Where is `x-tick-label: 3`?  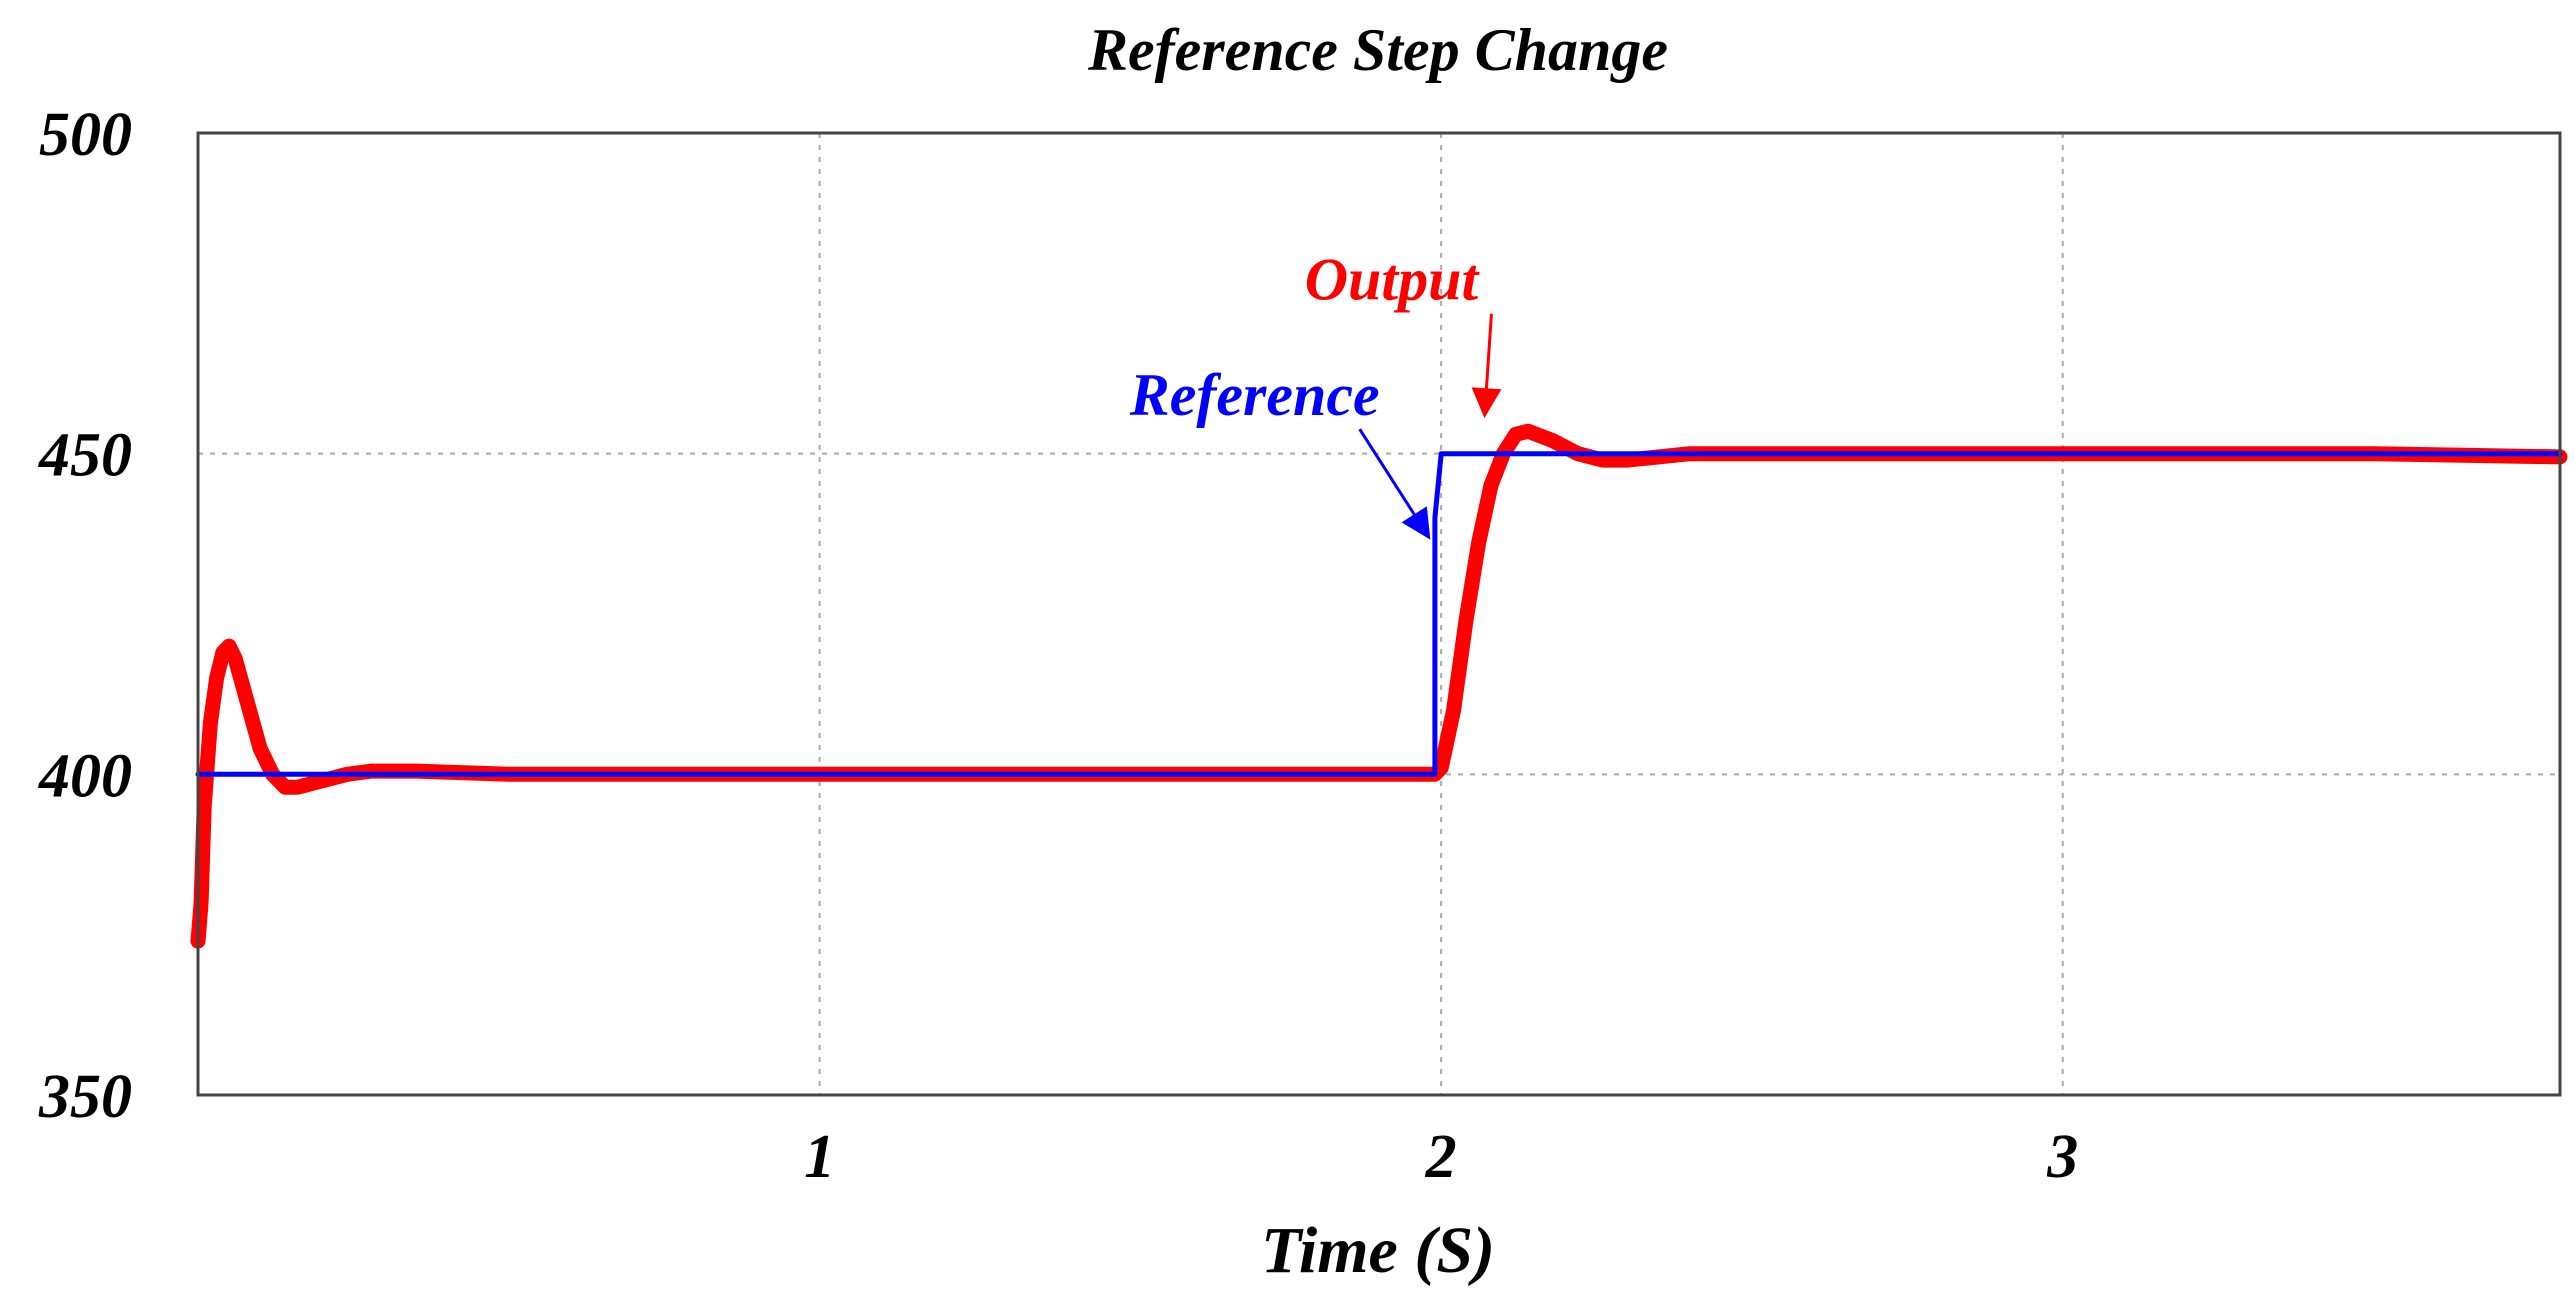
x-tick-label: 3 is located at coordinates (2062, 1157).